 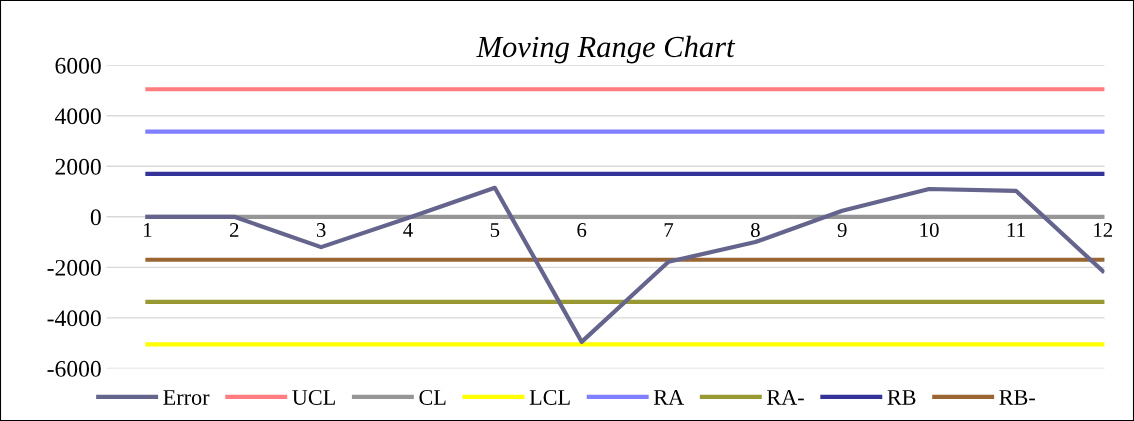 I want to click on x-tick-label: 4, so click(x=408, y=230).